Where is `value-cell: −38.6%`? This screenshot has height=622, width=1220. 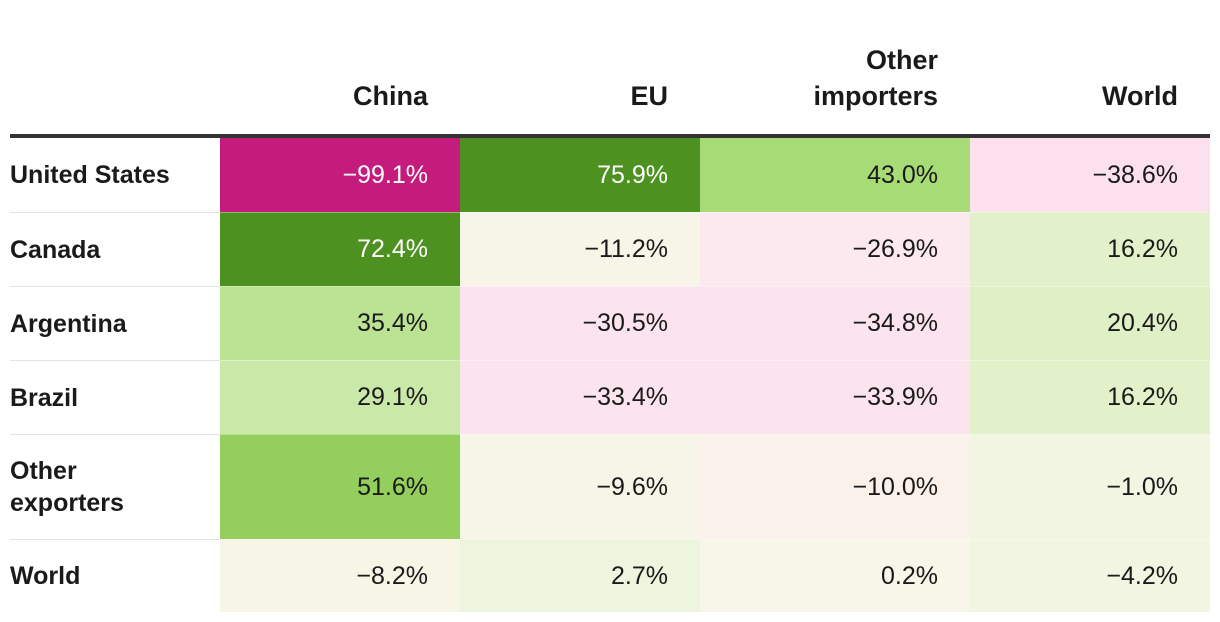
value-cell: −38.6% is located at coordinates (1090, 175).